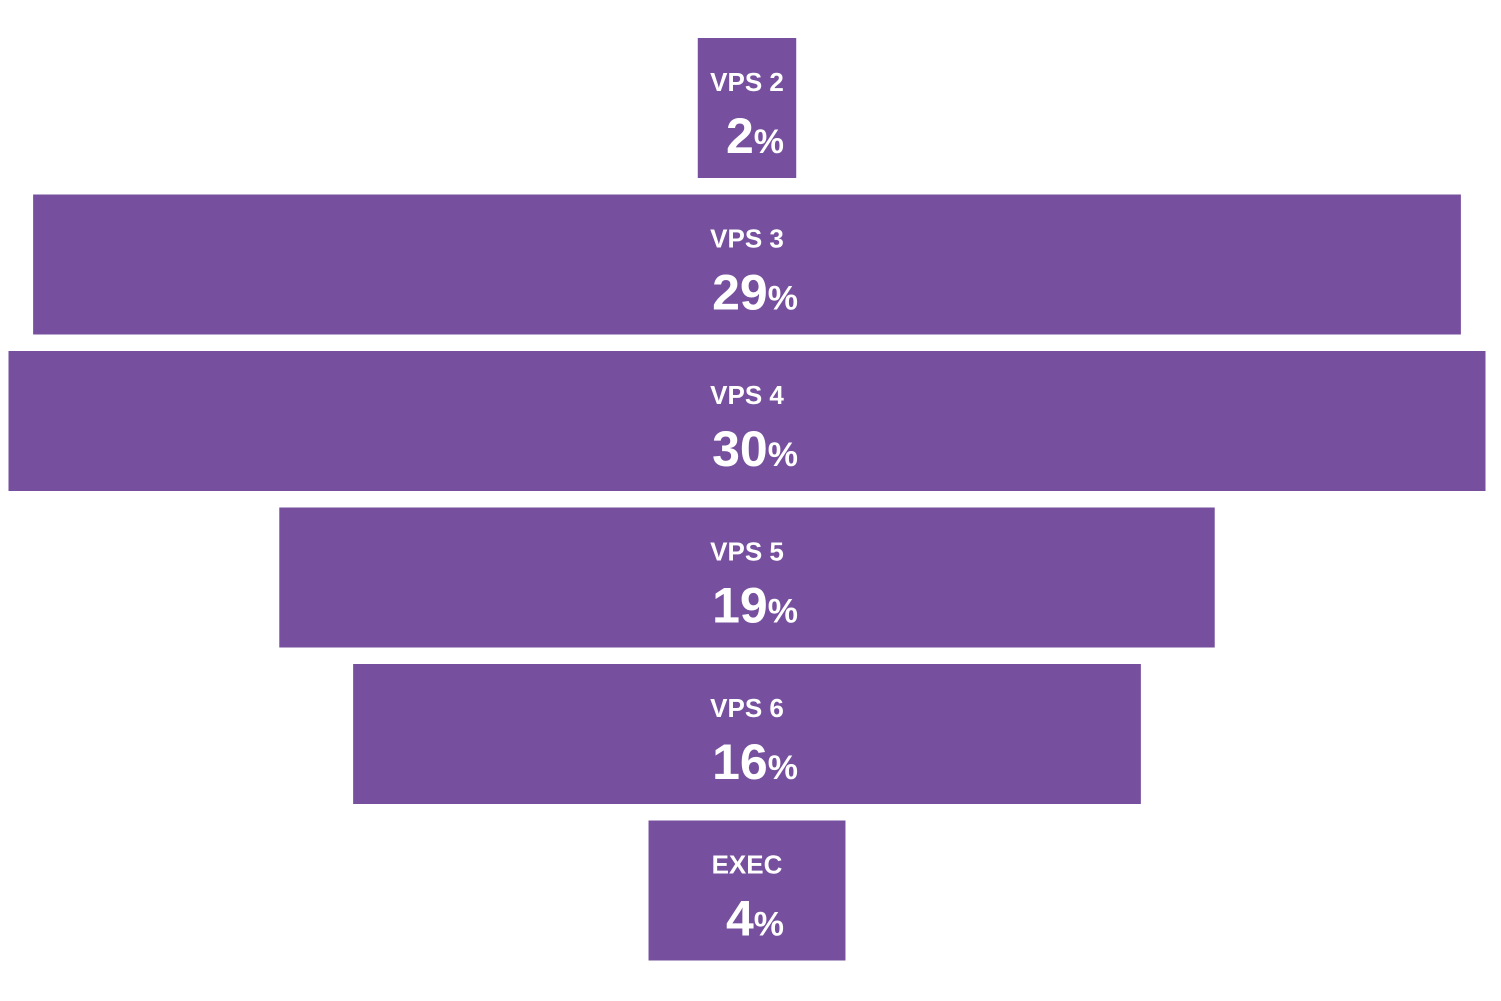  What do you see at coordinates (740, 919) in the screenshot?
I see `bar-value-number: 4` at bounding box center [740, 919].